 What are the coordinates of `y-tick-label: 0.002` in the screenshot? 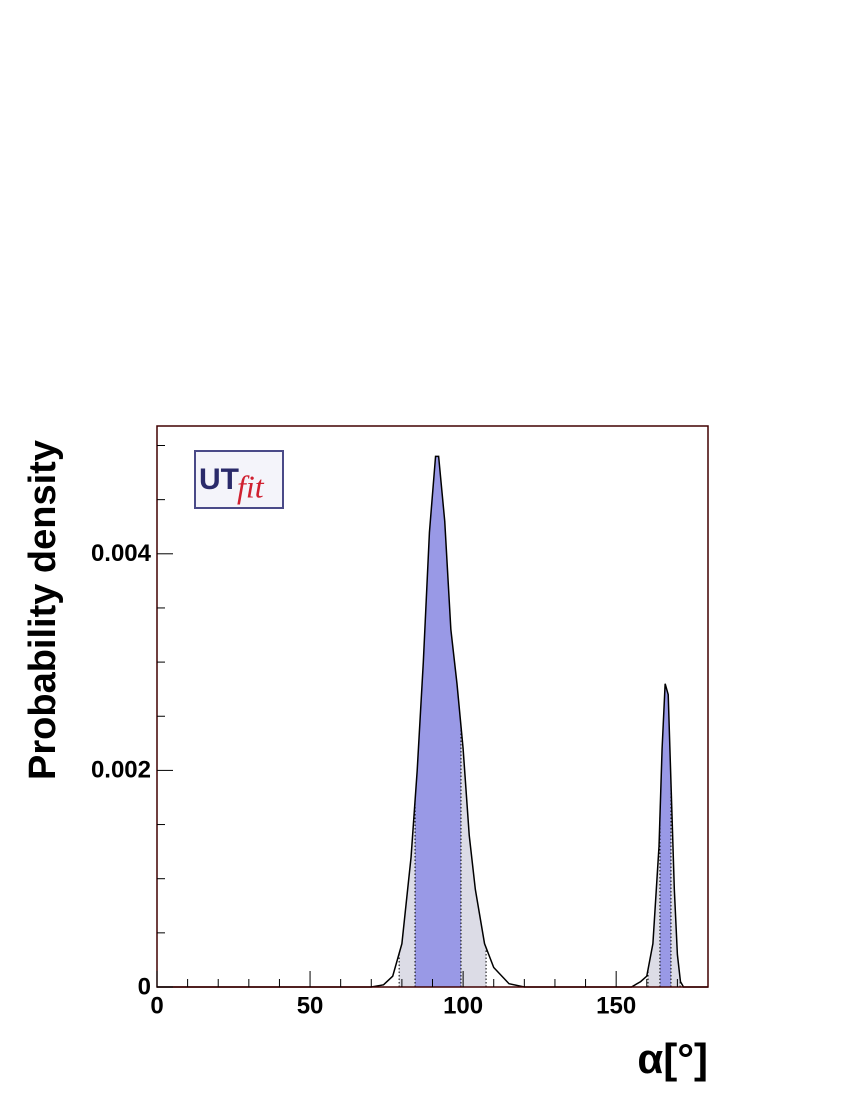 It's located at (121, 770).